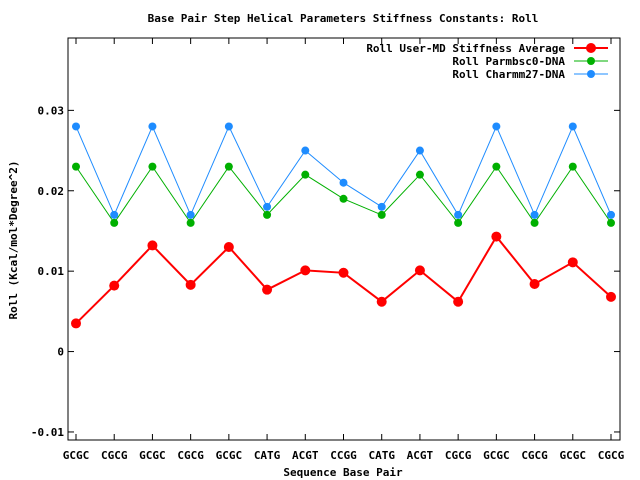 The image size is (640, 480). What do you see at coordinates (343, 472) in the screenshot?
I see `x-axis-label: Sequence Base Pair` at bounding box center [343, 472].